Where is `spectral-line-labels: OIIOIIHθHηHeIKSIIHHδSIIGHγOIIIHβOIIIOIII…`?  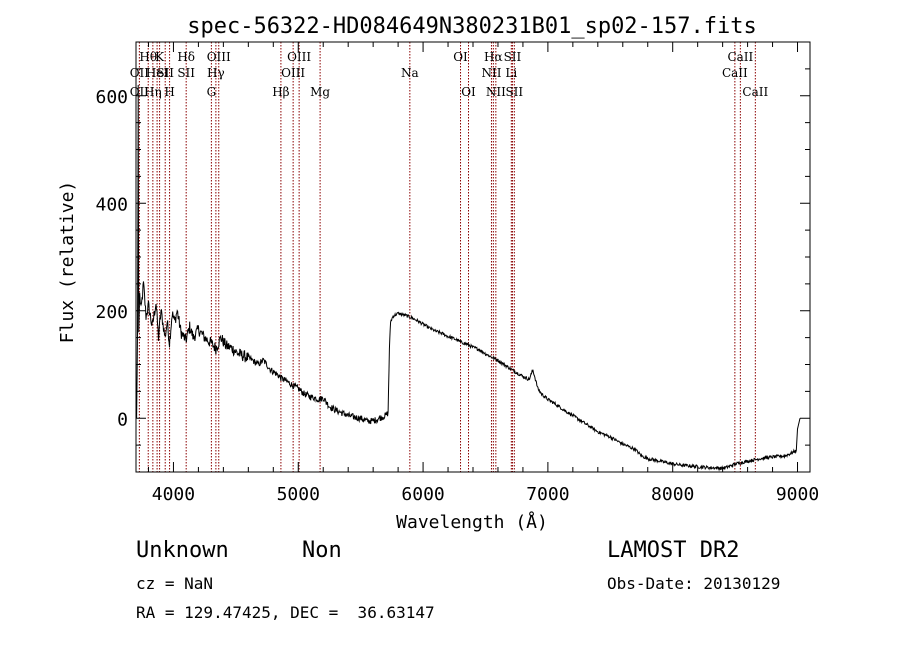 spectral-line-labels: OIIOIIHθHηHeIKSIIHHδSIIGHγOIIIHβOIIIOIII… is located at coordinates (449, 74).